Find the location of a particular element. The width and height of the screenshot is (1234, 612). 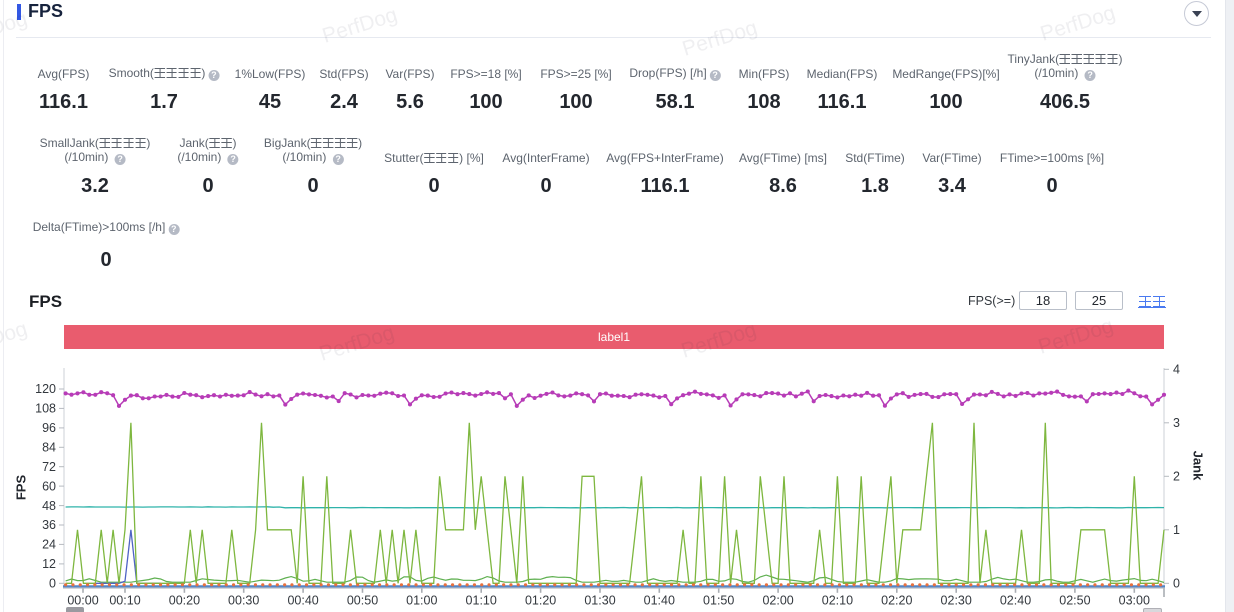

svg-text: 4 is located at coordinates (1176, 370).